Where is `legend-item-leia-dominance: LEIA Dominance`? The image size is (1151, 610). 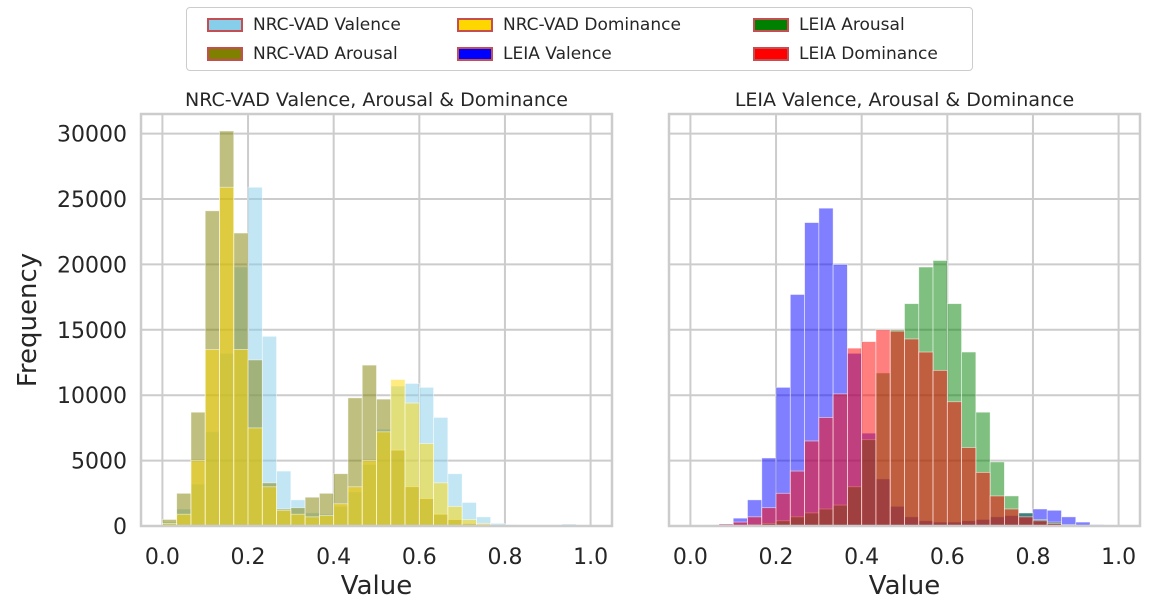 legend-item-leia-dominance: LEIA Dominance is located at coordinates (845, 54).